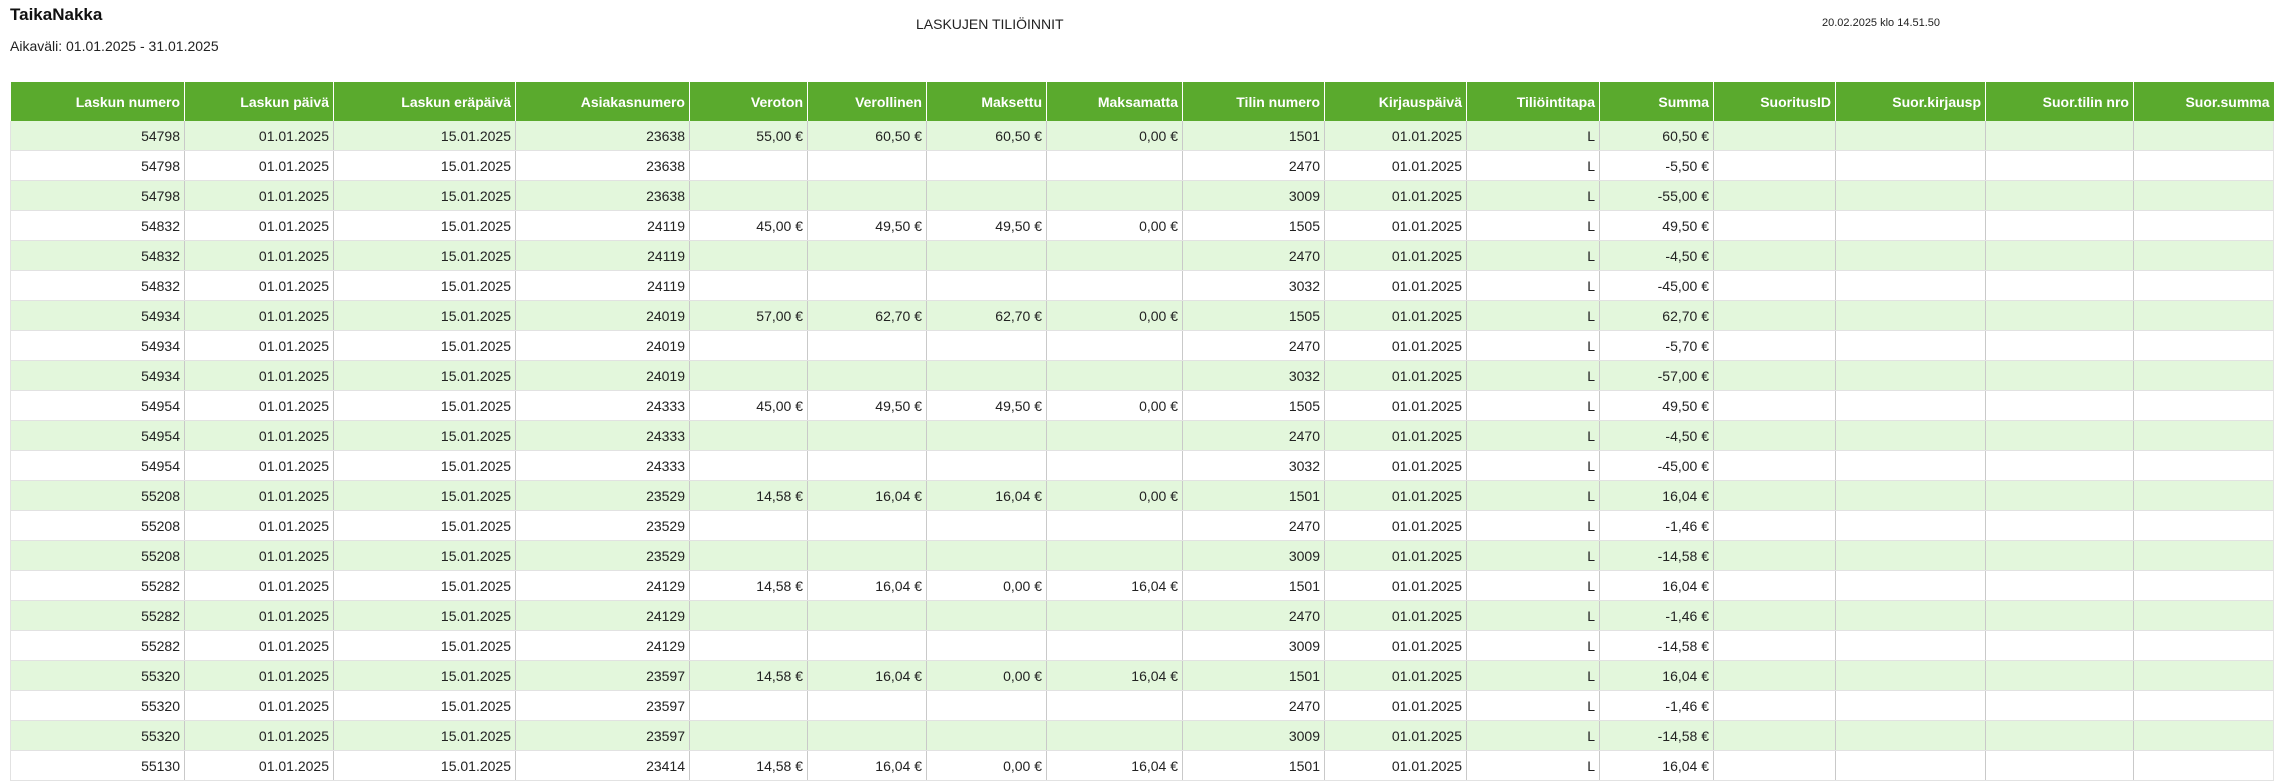  What do you see at coordinates (97, 405) in the screenshot?
I see `cell-laskun-numero: 54954` at bounding box center [97, 405].